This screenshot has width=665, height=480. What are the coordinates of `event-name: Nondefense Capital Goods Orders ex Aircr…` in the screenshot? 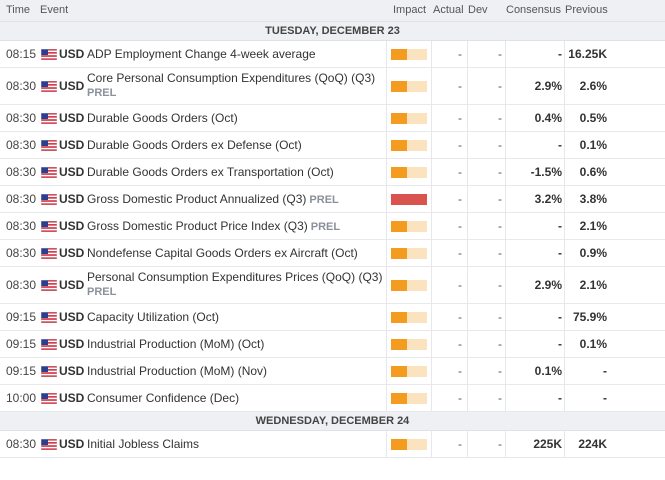 It's located at (222, 253).